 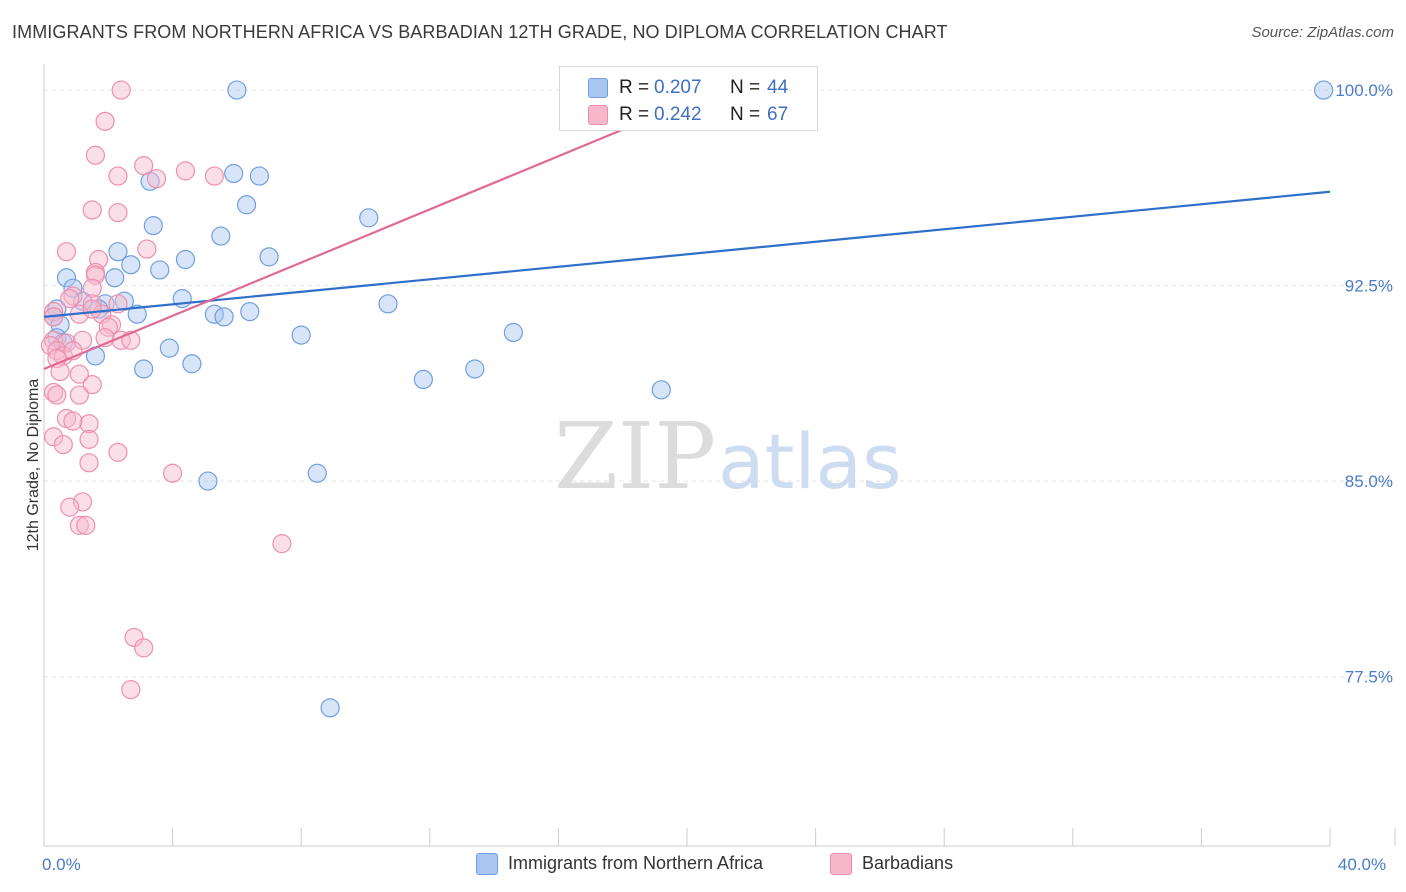 What do you see at coordinates (810, 461) in the screenshot?
I see `watermark-atlas: atlas` at bounding box center [810, 461].